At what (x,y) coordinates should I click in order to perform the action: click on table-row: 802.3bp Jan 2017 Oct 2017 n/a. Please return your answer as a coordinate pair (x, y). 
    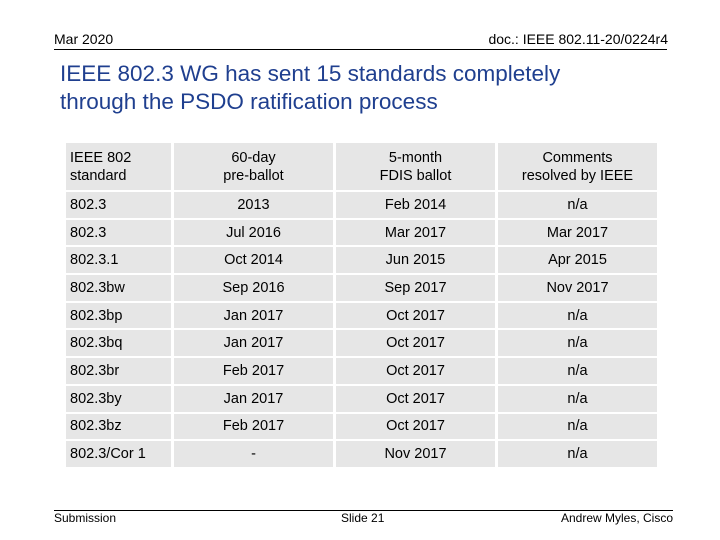
    Looking at the image, I should click on (361, 315).